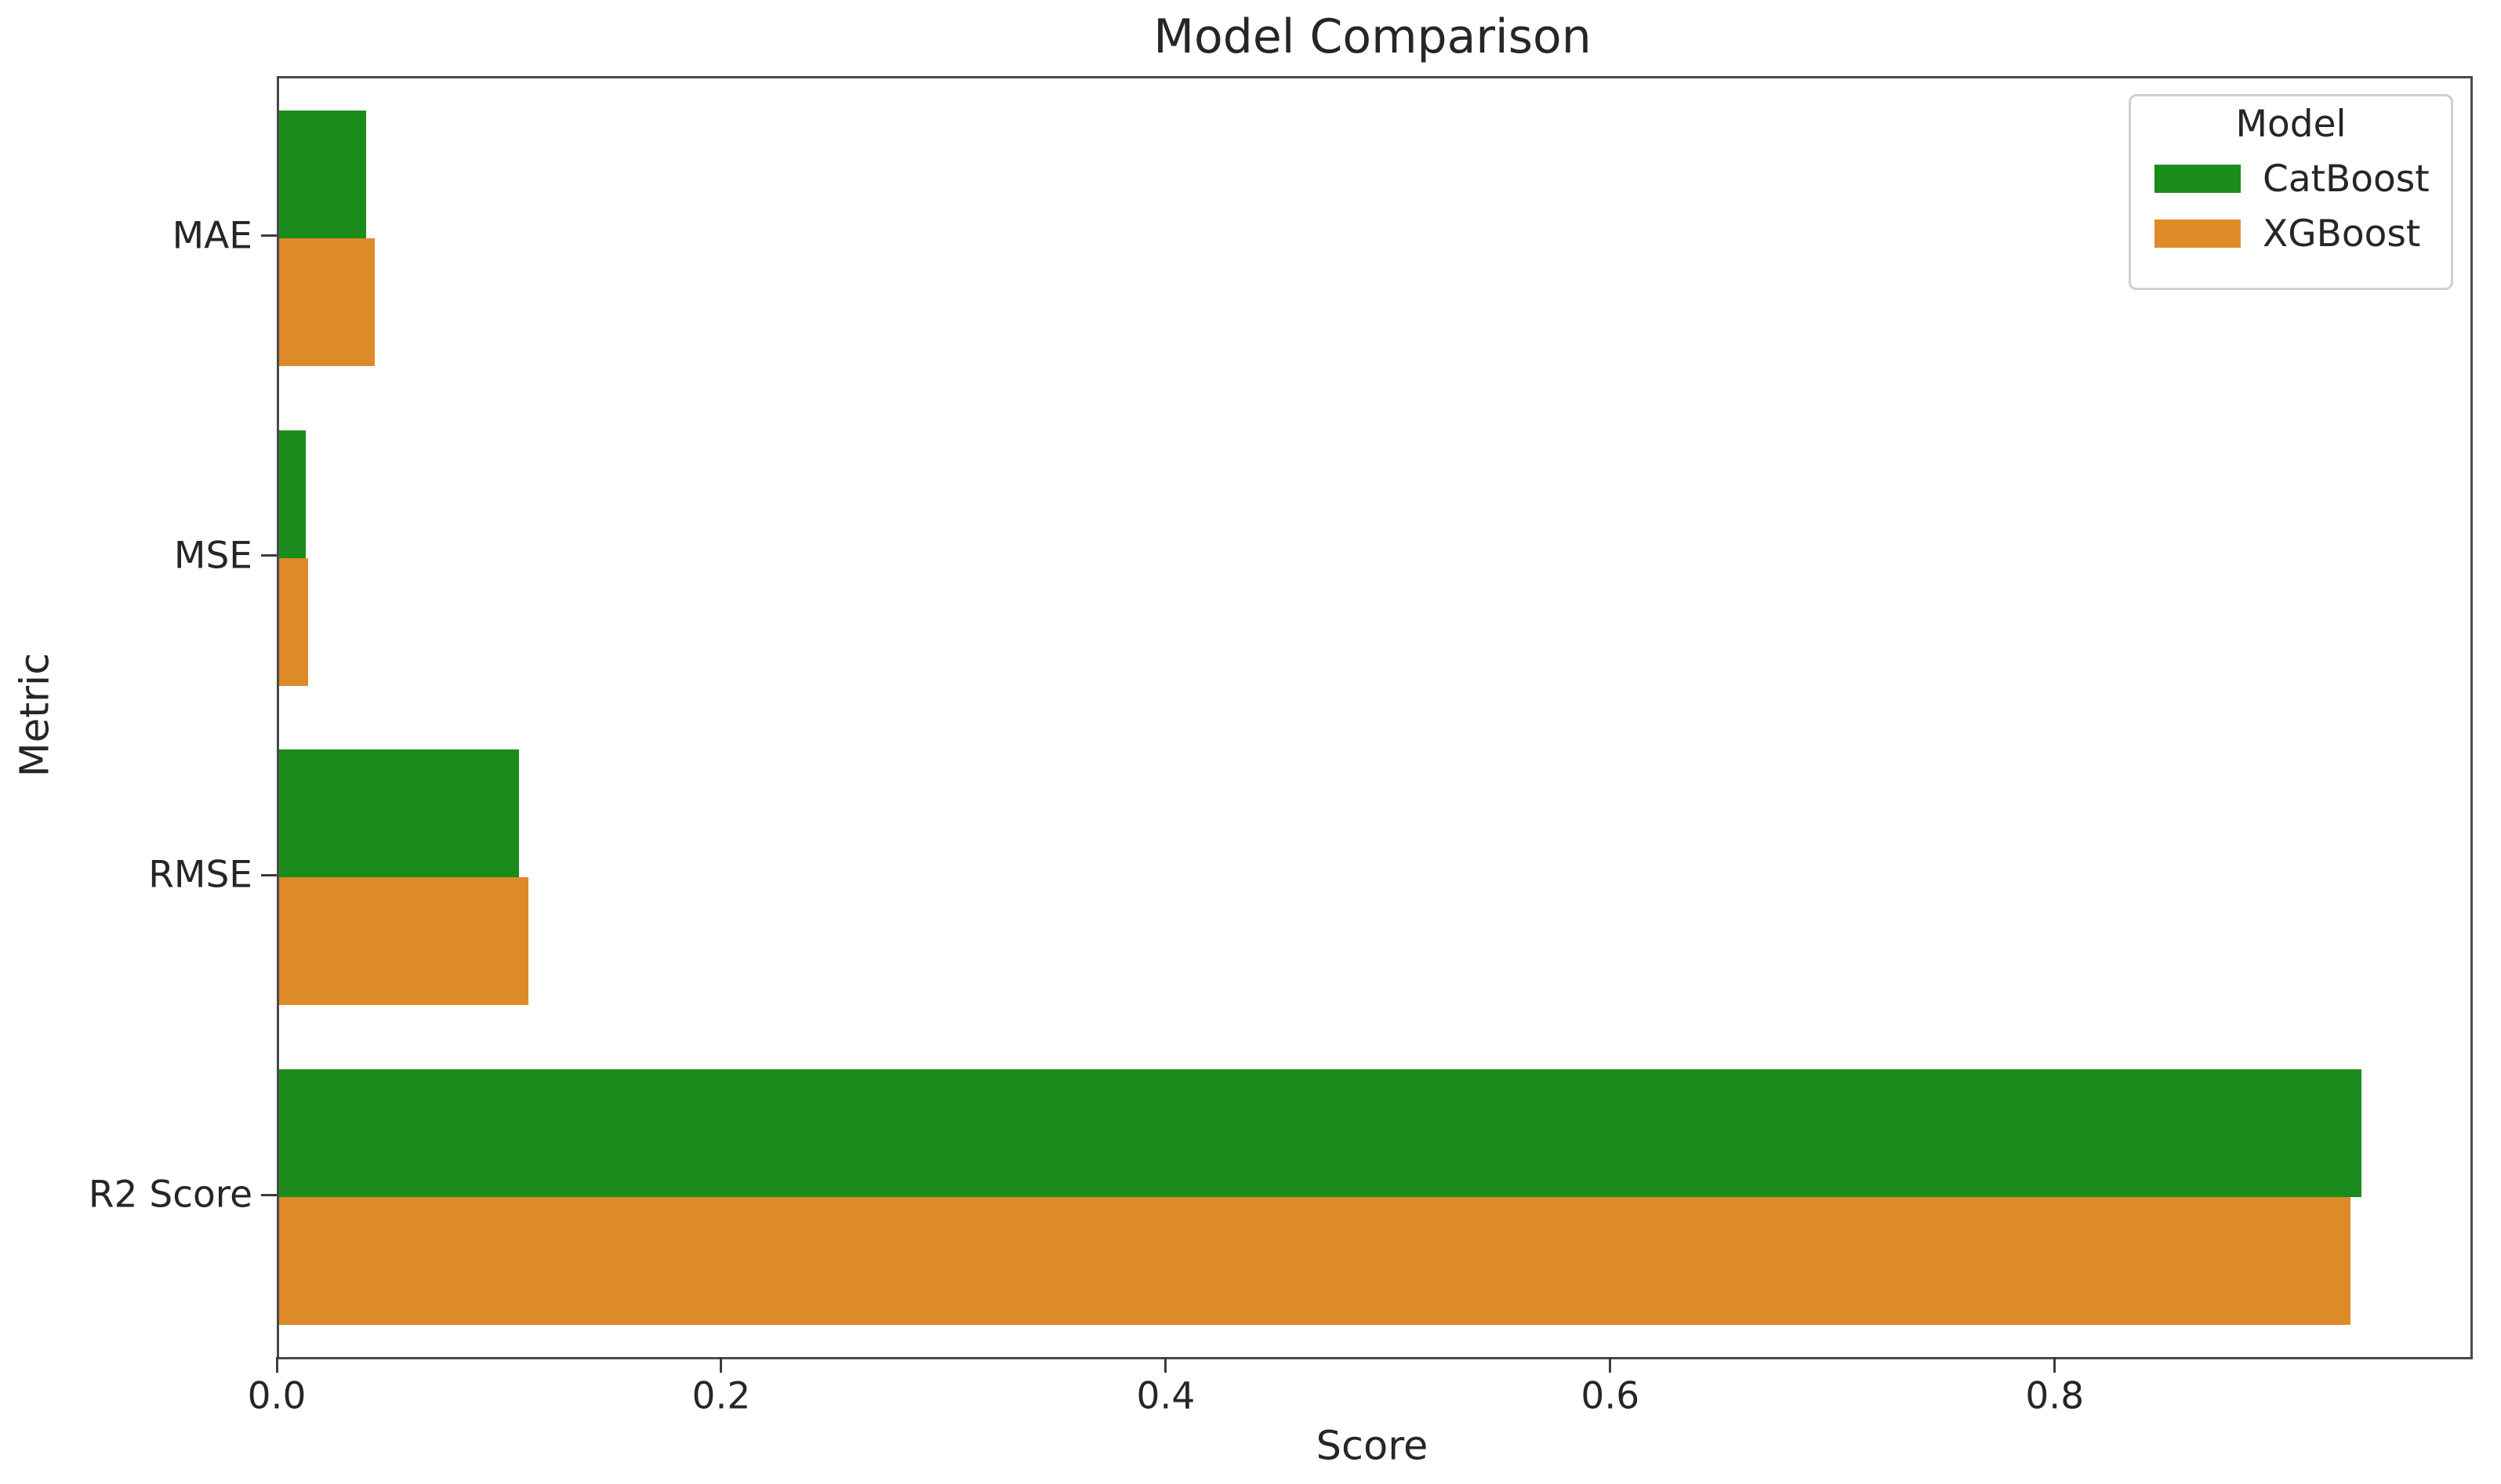 The image size is (2501, 1484). What do you see at coordinates (1372, 1446) in the screenshot?
I see `x-axis-label: Score` at bounding box center [1372, 1446].